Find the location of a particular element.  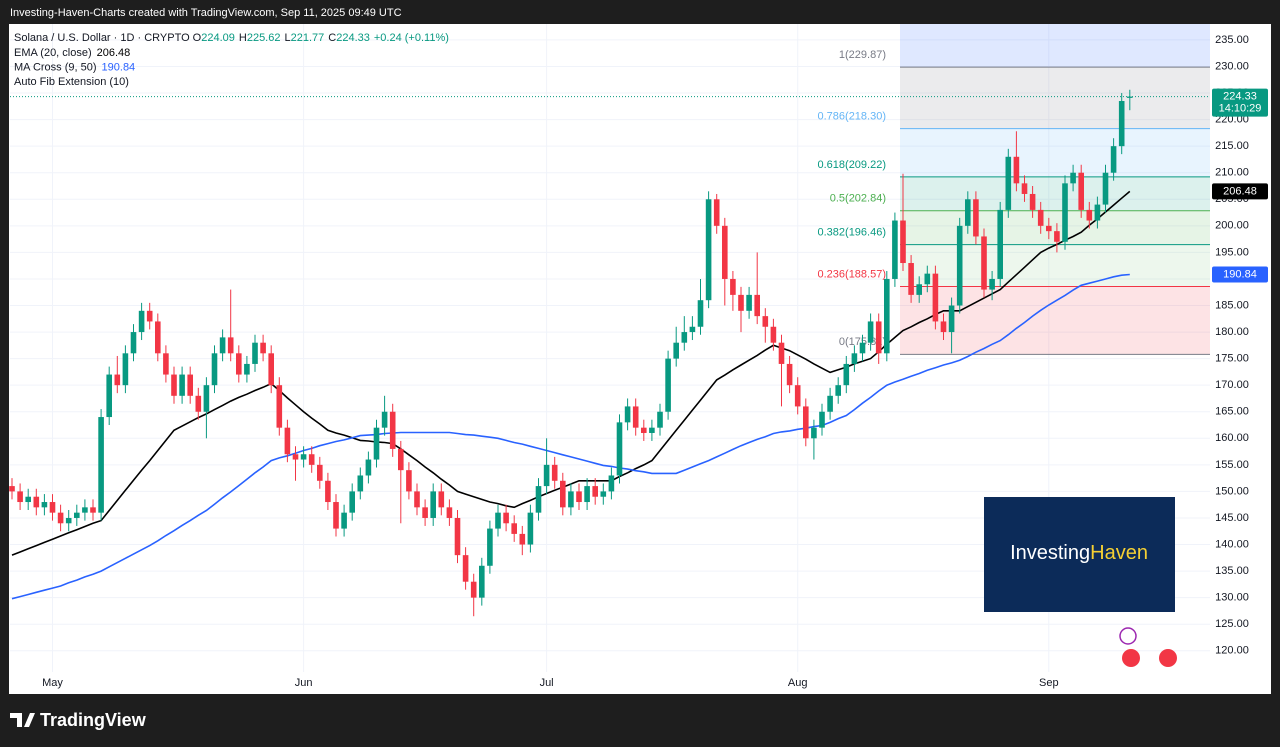

y-tick-label: 160.00 is located at coordinates (1232, 438).